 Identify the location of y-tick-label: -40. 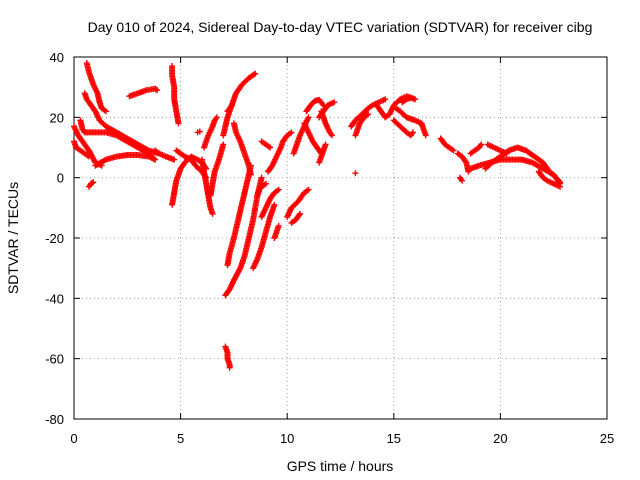
(54, 298).